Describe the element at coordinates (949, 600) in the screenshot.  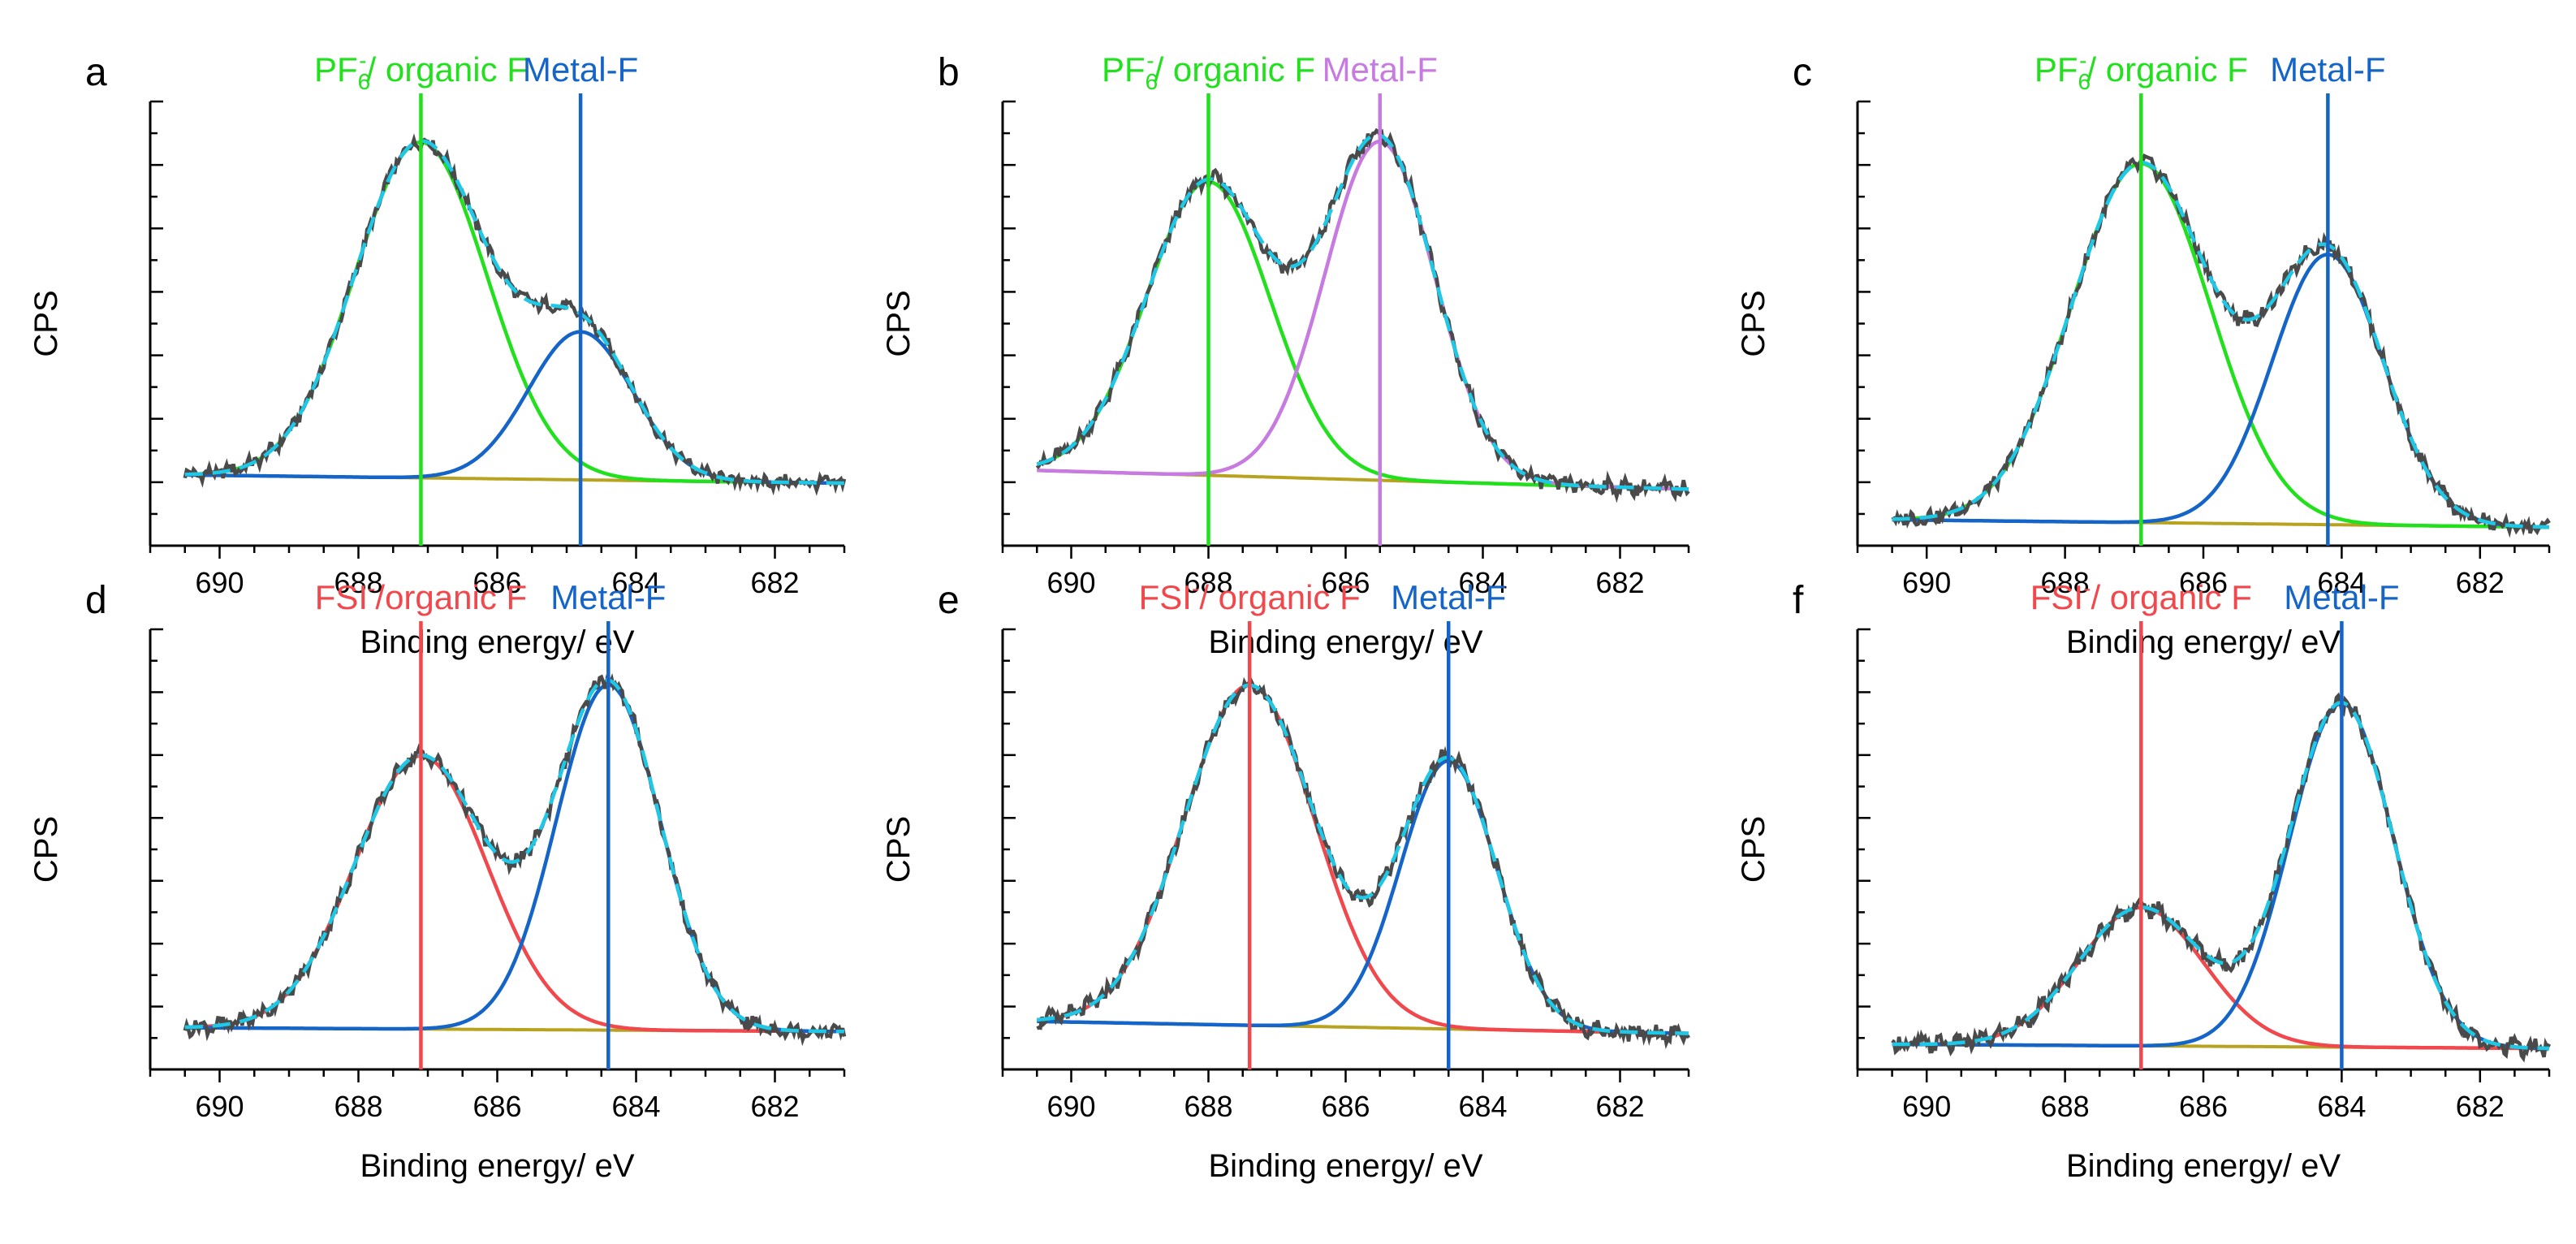
I see `panel-letter: e` at that location.